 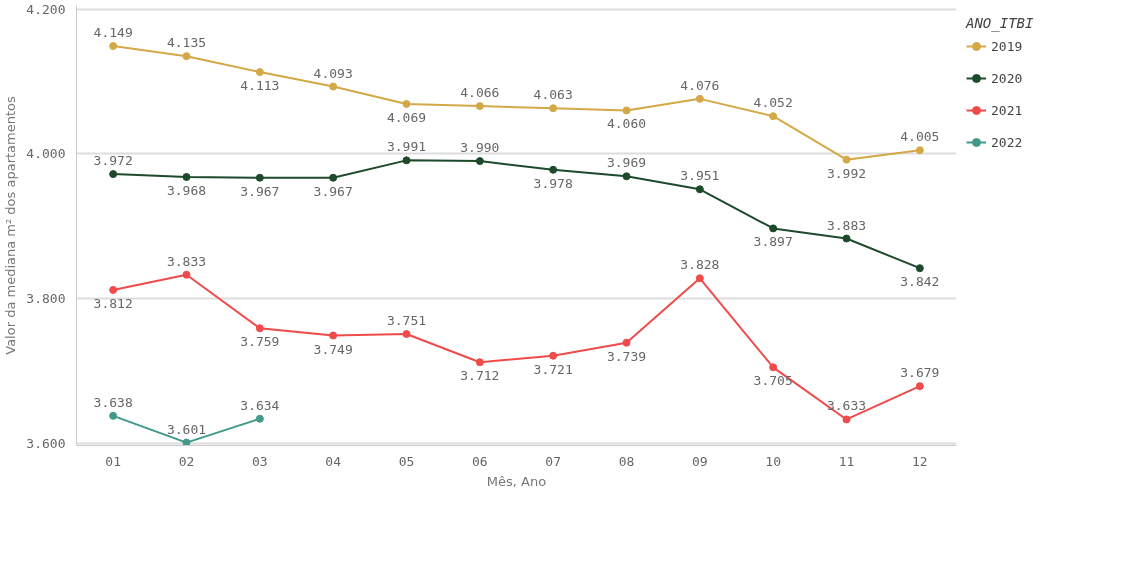 What do you see at coordinates (186, 191) in the screenshot?
I see `data-label: 3.968` at bounding box center [186, 191].